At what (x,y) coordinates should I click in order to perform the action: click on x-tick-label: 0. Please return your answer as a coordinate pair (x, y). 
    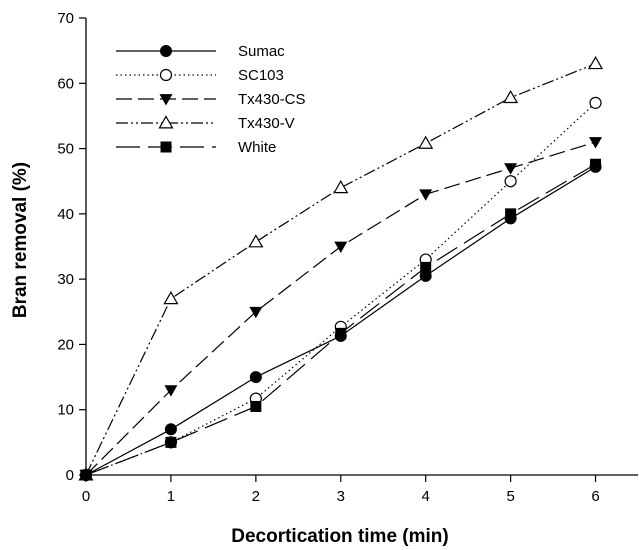
    Looking at the image, I should click on (86, 496).